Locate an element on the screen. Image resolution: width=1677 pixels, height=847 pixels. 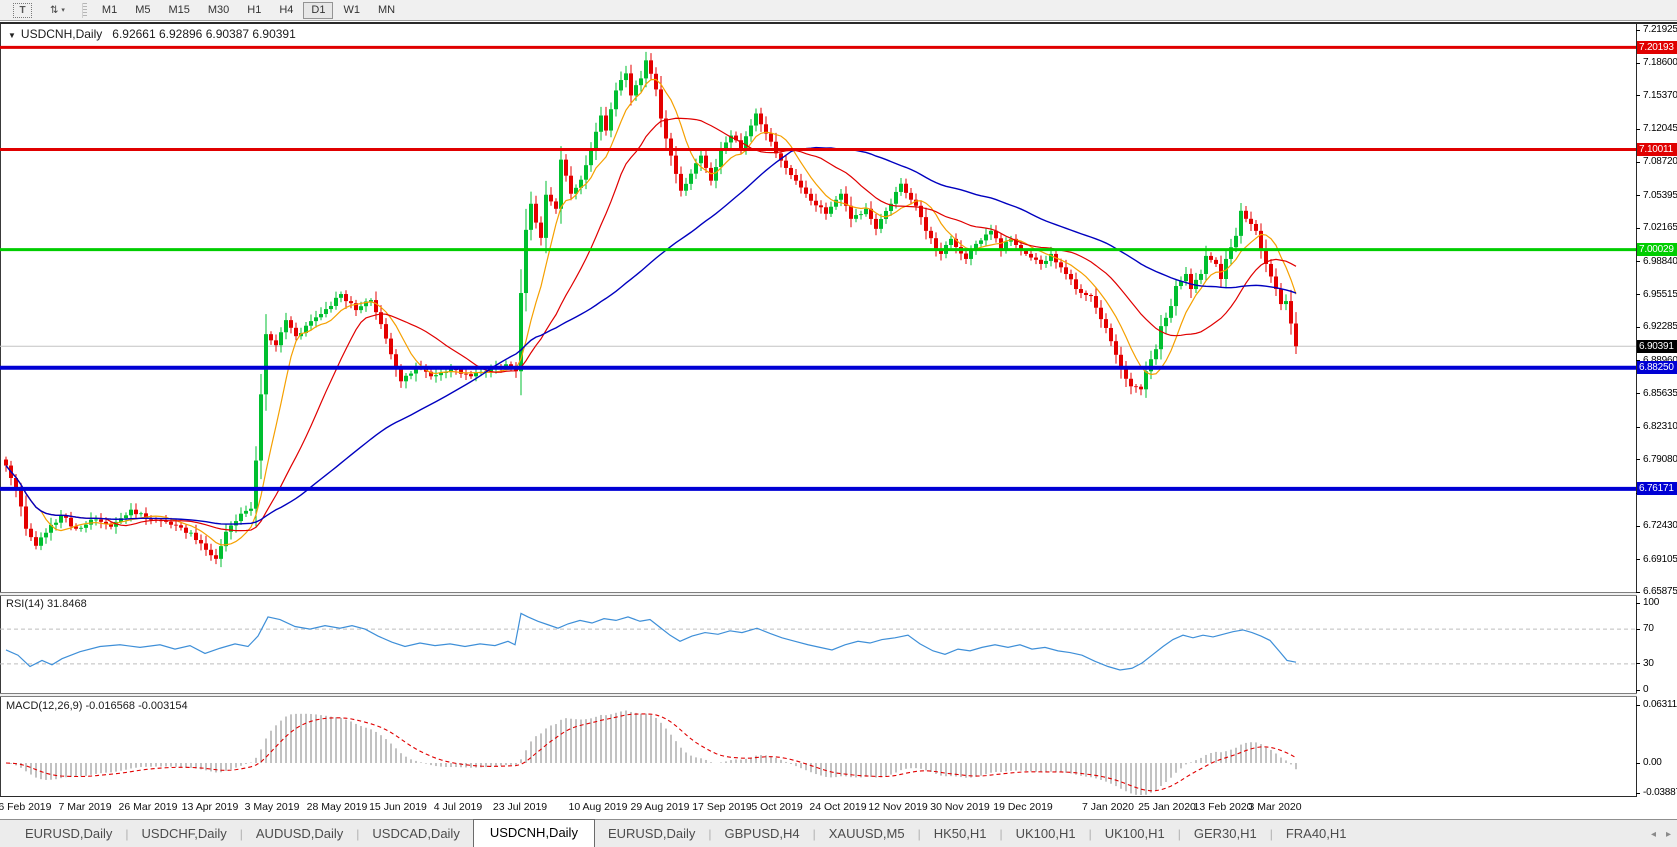
price-tick-6.95515-tick is located at coordinates (1638, 295).